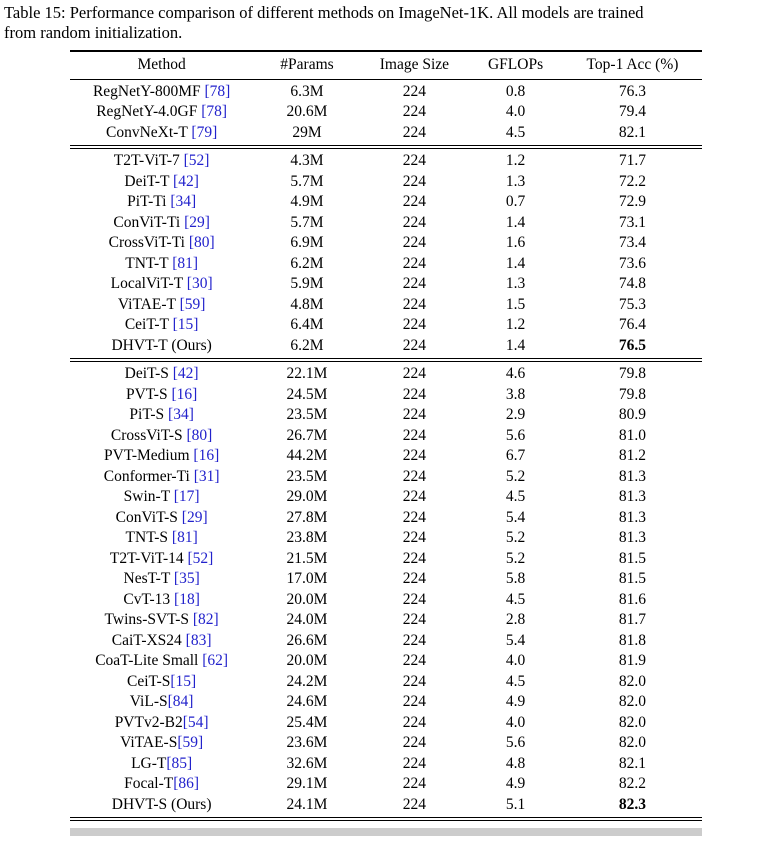 Image resolution: width=771 pixels, height=845 pixels. I want to click on citation-link: [30], so click(199, 284).